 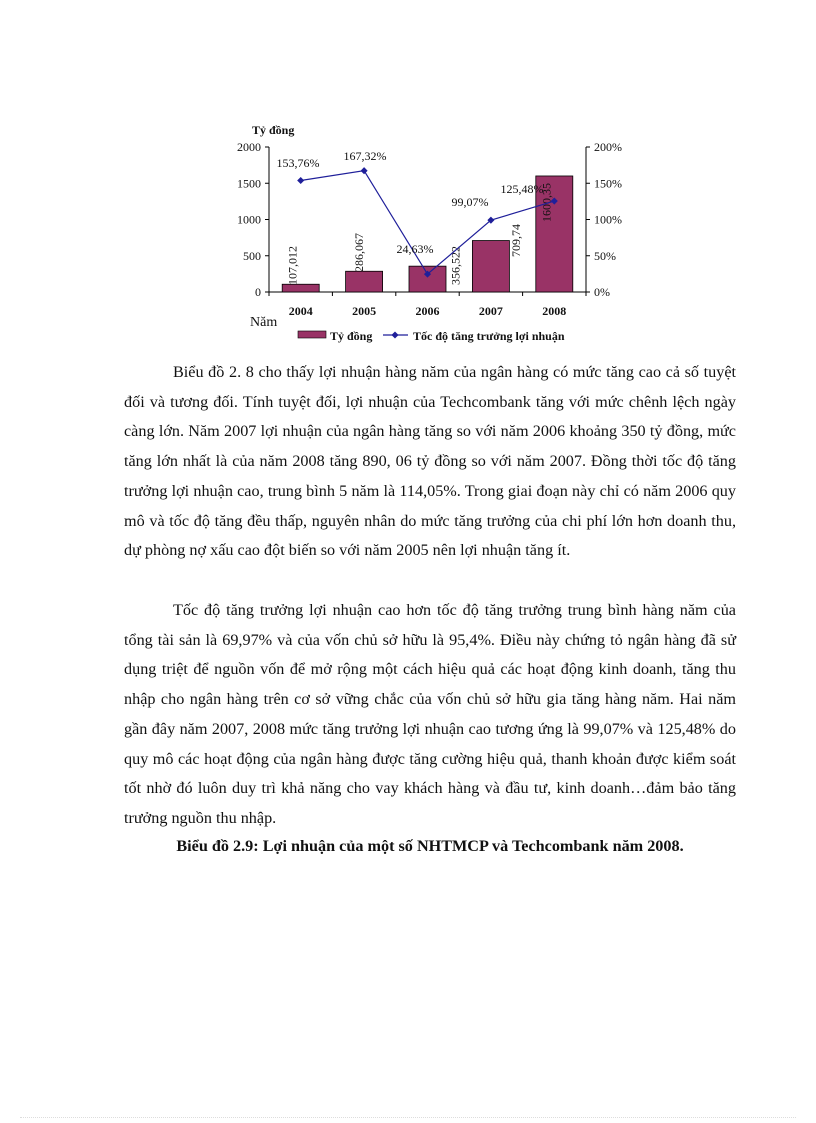 I want to click on y2-tick-label: 200%, so click(x=608, y=147).